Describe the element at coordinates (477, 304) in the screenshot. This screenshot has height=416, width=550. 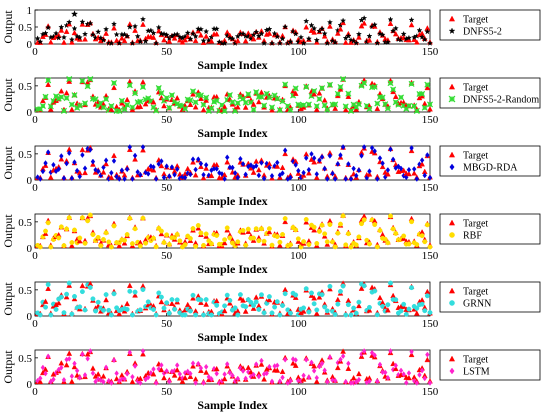
I see `legend-label: GRNN` at that location.